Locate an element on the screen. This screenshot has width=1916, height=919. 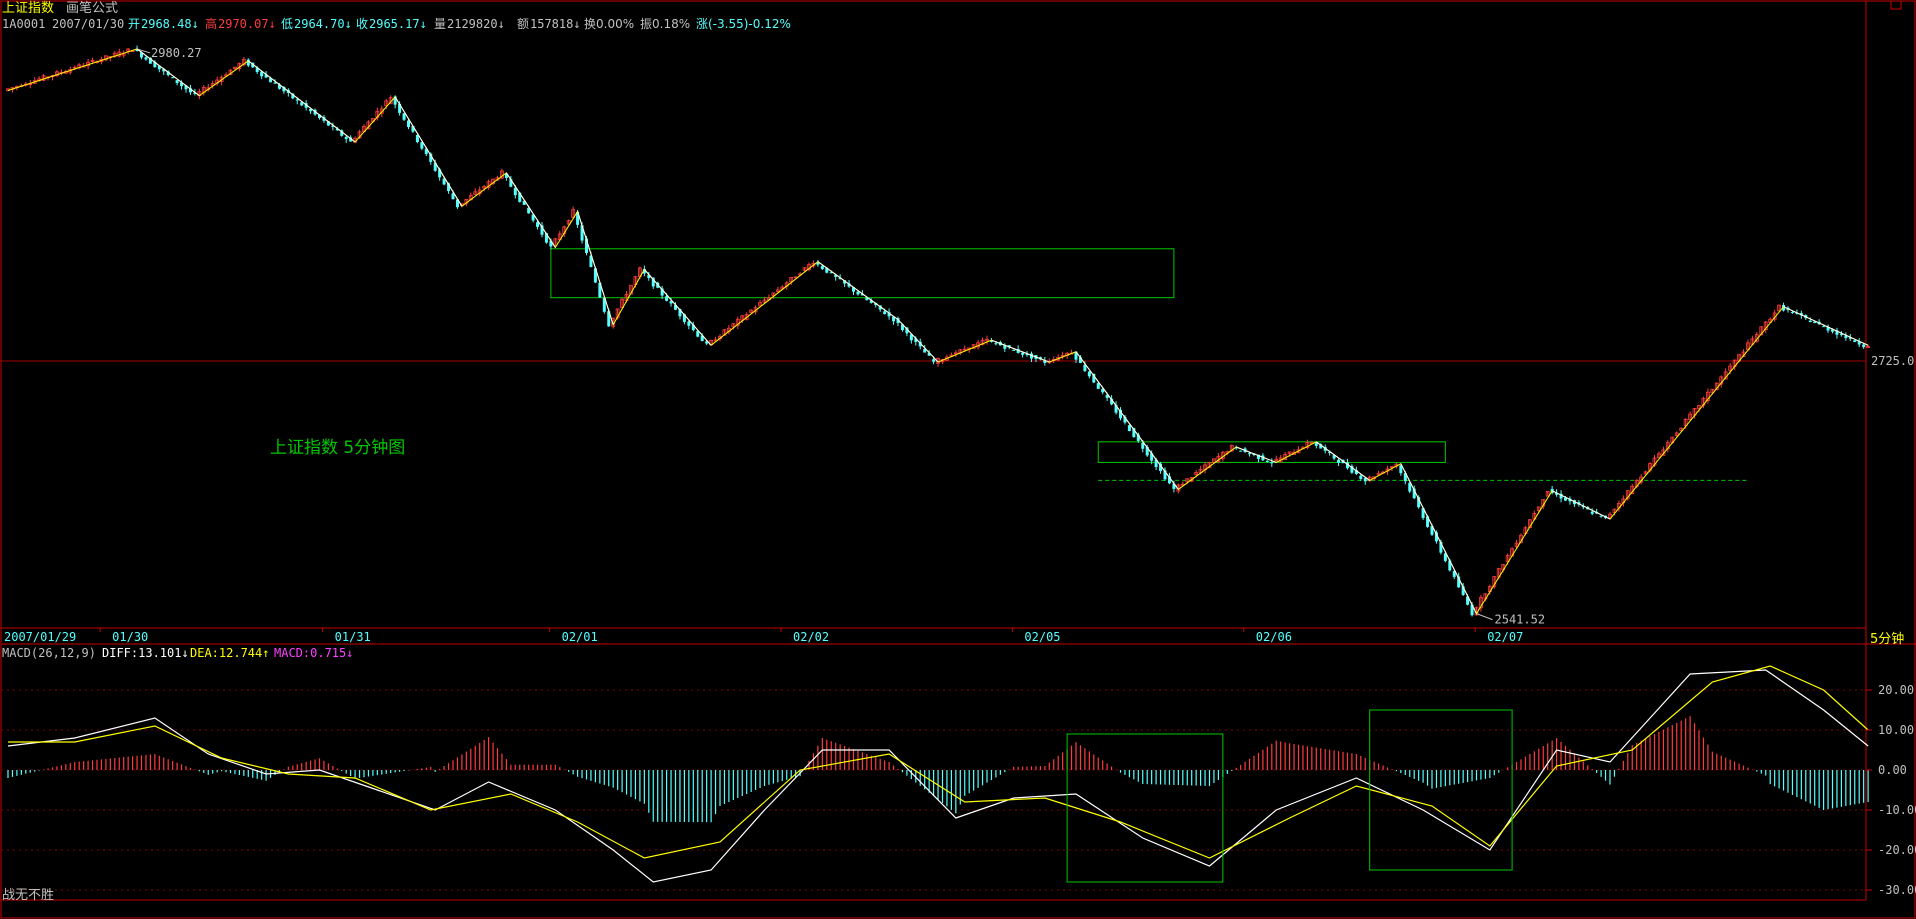
macd-axis-label: 0.00 is located at coordinates (1892, 770).